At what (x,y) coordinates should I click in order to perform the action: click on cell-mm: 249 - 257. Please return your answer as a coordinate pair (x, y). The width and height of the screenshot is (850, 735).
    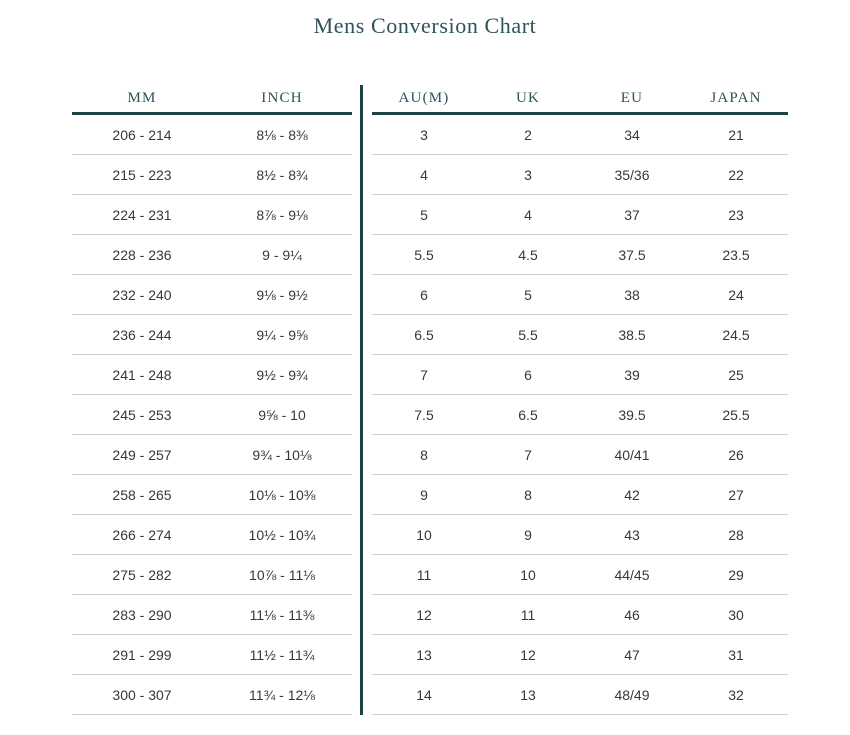
    Looking at the image, I should click on (142, 454).